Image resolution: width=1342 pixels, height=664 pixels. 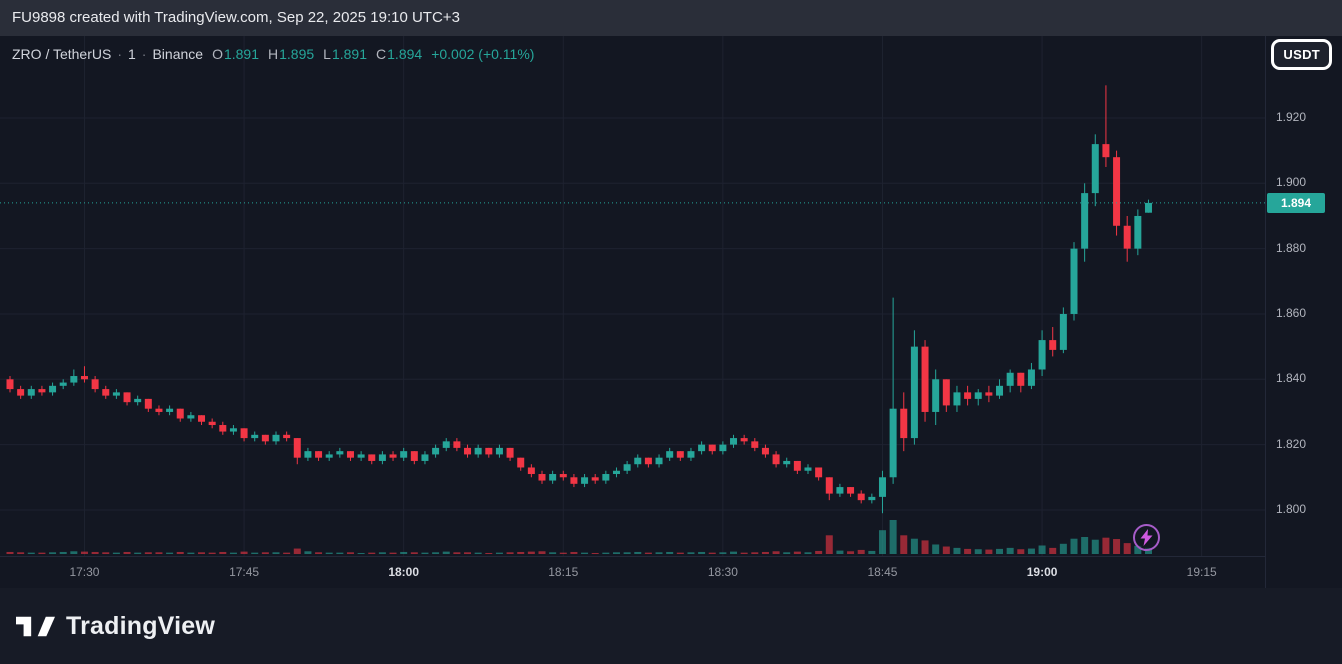 What do you see at coordinates (35, 626) in the screenshot?
I see `tradingview-logo-icon` at bounding box center [35, 626].